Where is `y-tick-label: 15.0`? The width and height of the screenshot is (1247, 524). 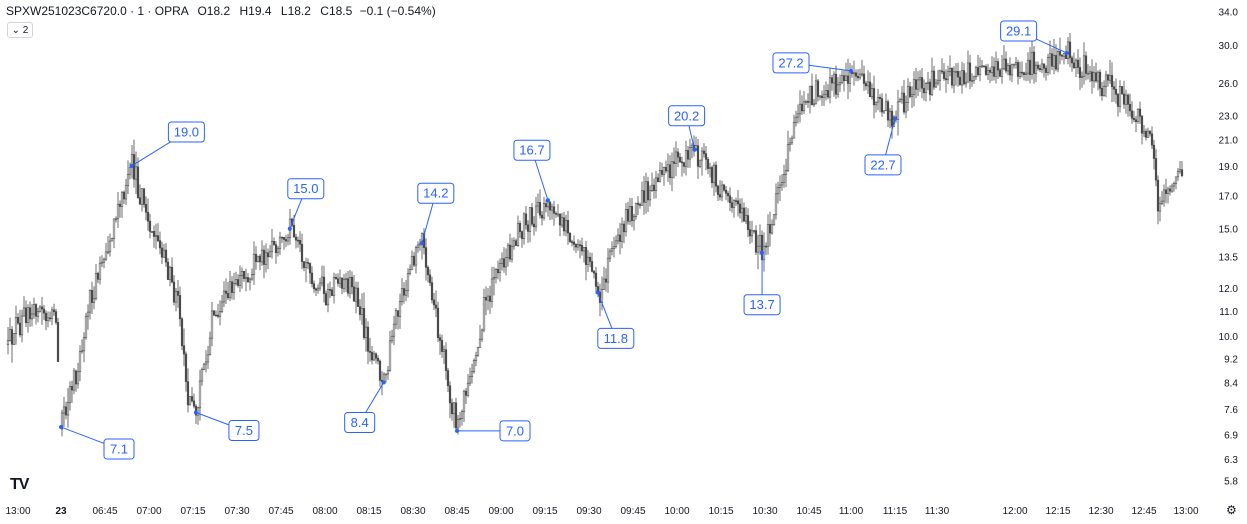 y-tick-label: 15.0 is located at coordinates (1229, 230).